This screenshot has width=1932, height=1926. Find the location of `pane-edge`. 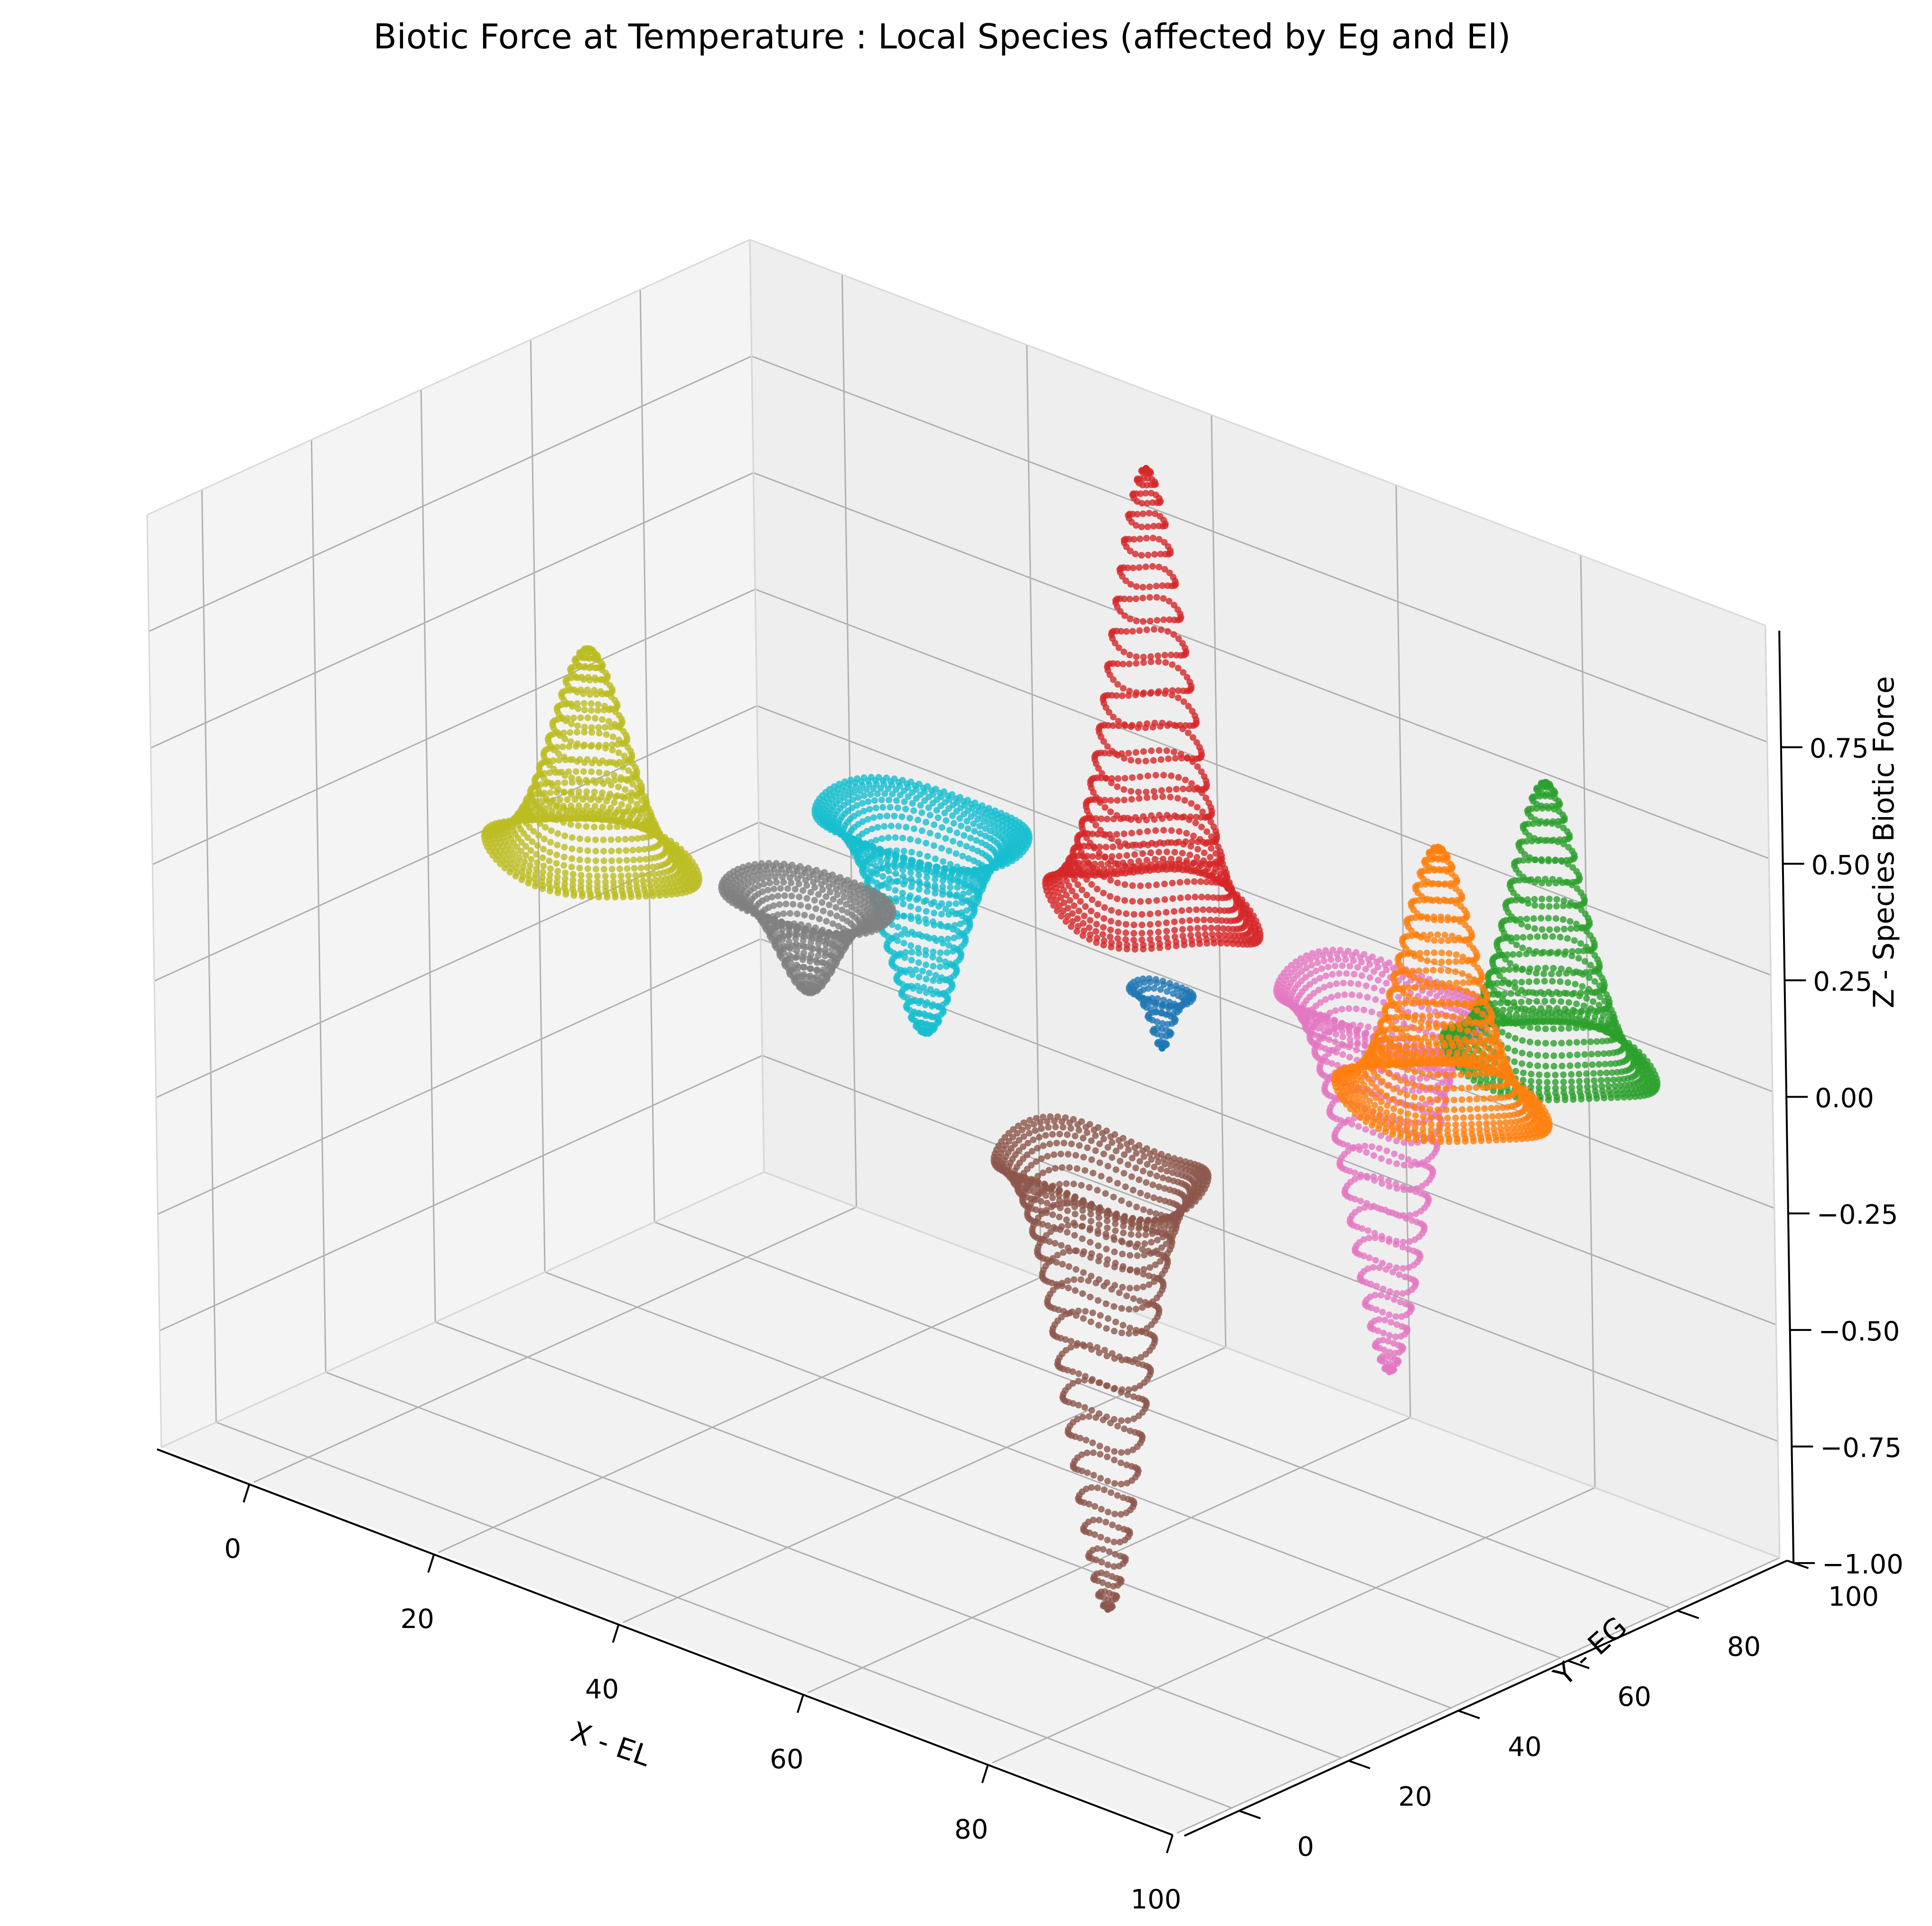

pane-edge is located at coordinates (1272, 1365).